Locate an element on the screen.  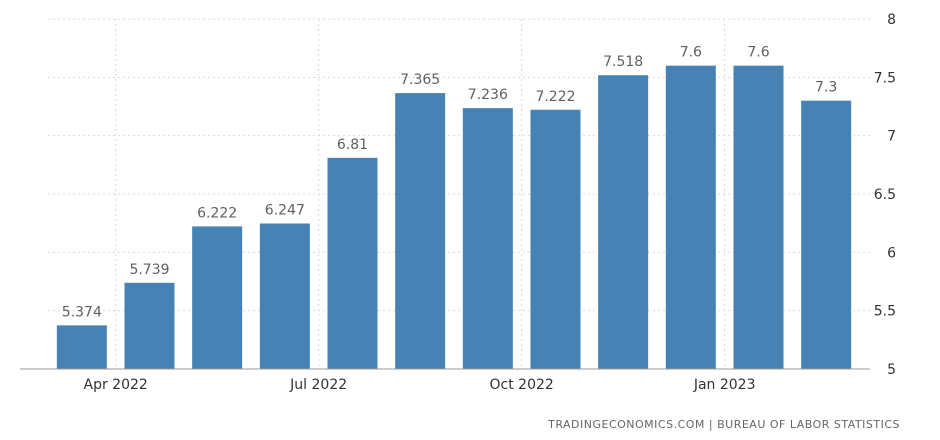
y-tick-label: 6 is located at coordinates (891, 253).